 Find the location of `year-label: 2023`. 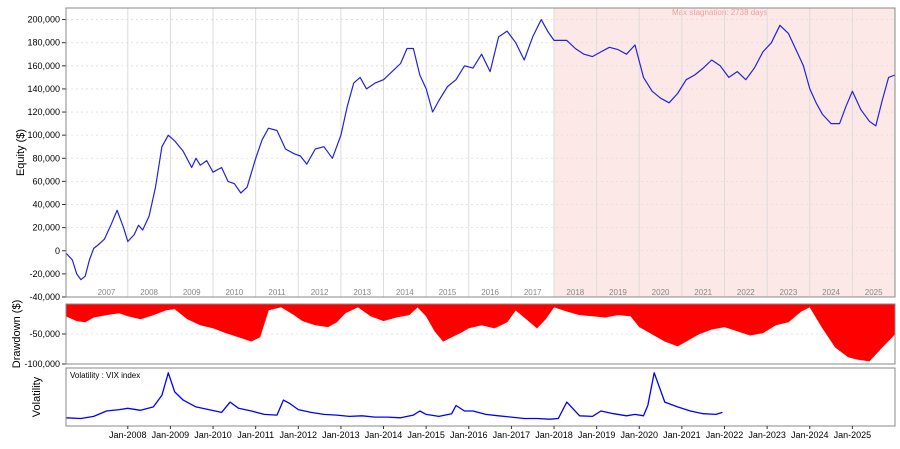

year-label: 2023 is located at coordinates (789, 292).